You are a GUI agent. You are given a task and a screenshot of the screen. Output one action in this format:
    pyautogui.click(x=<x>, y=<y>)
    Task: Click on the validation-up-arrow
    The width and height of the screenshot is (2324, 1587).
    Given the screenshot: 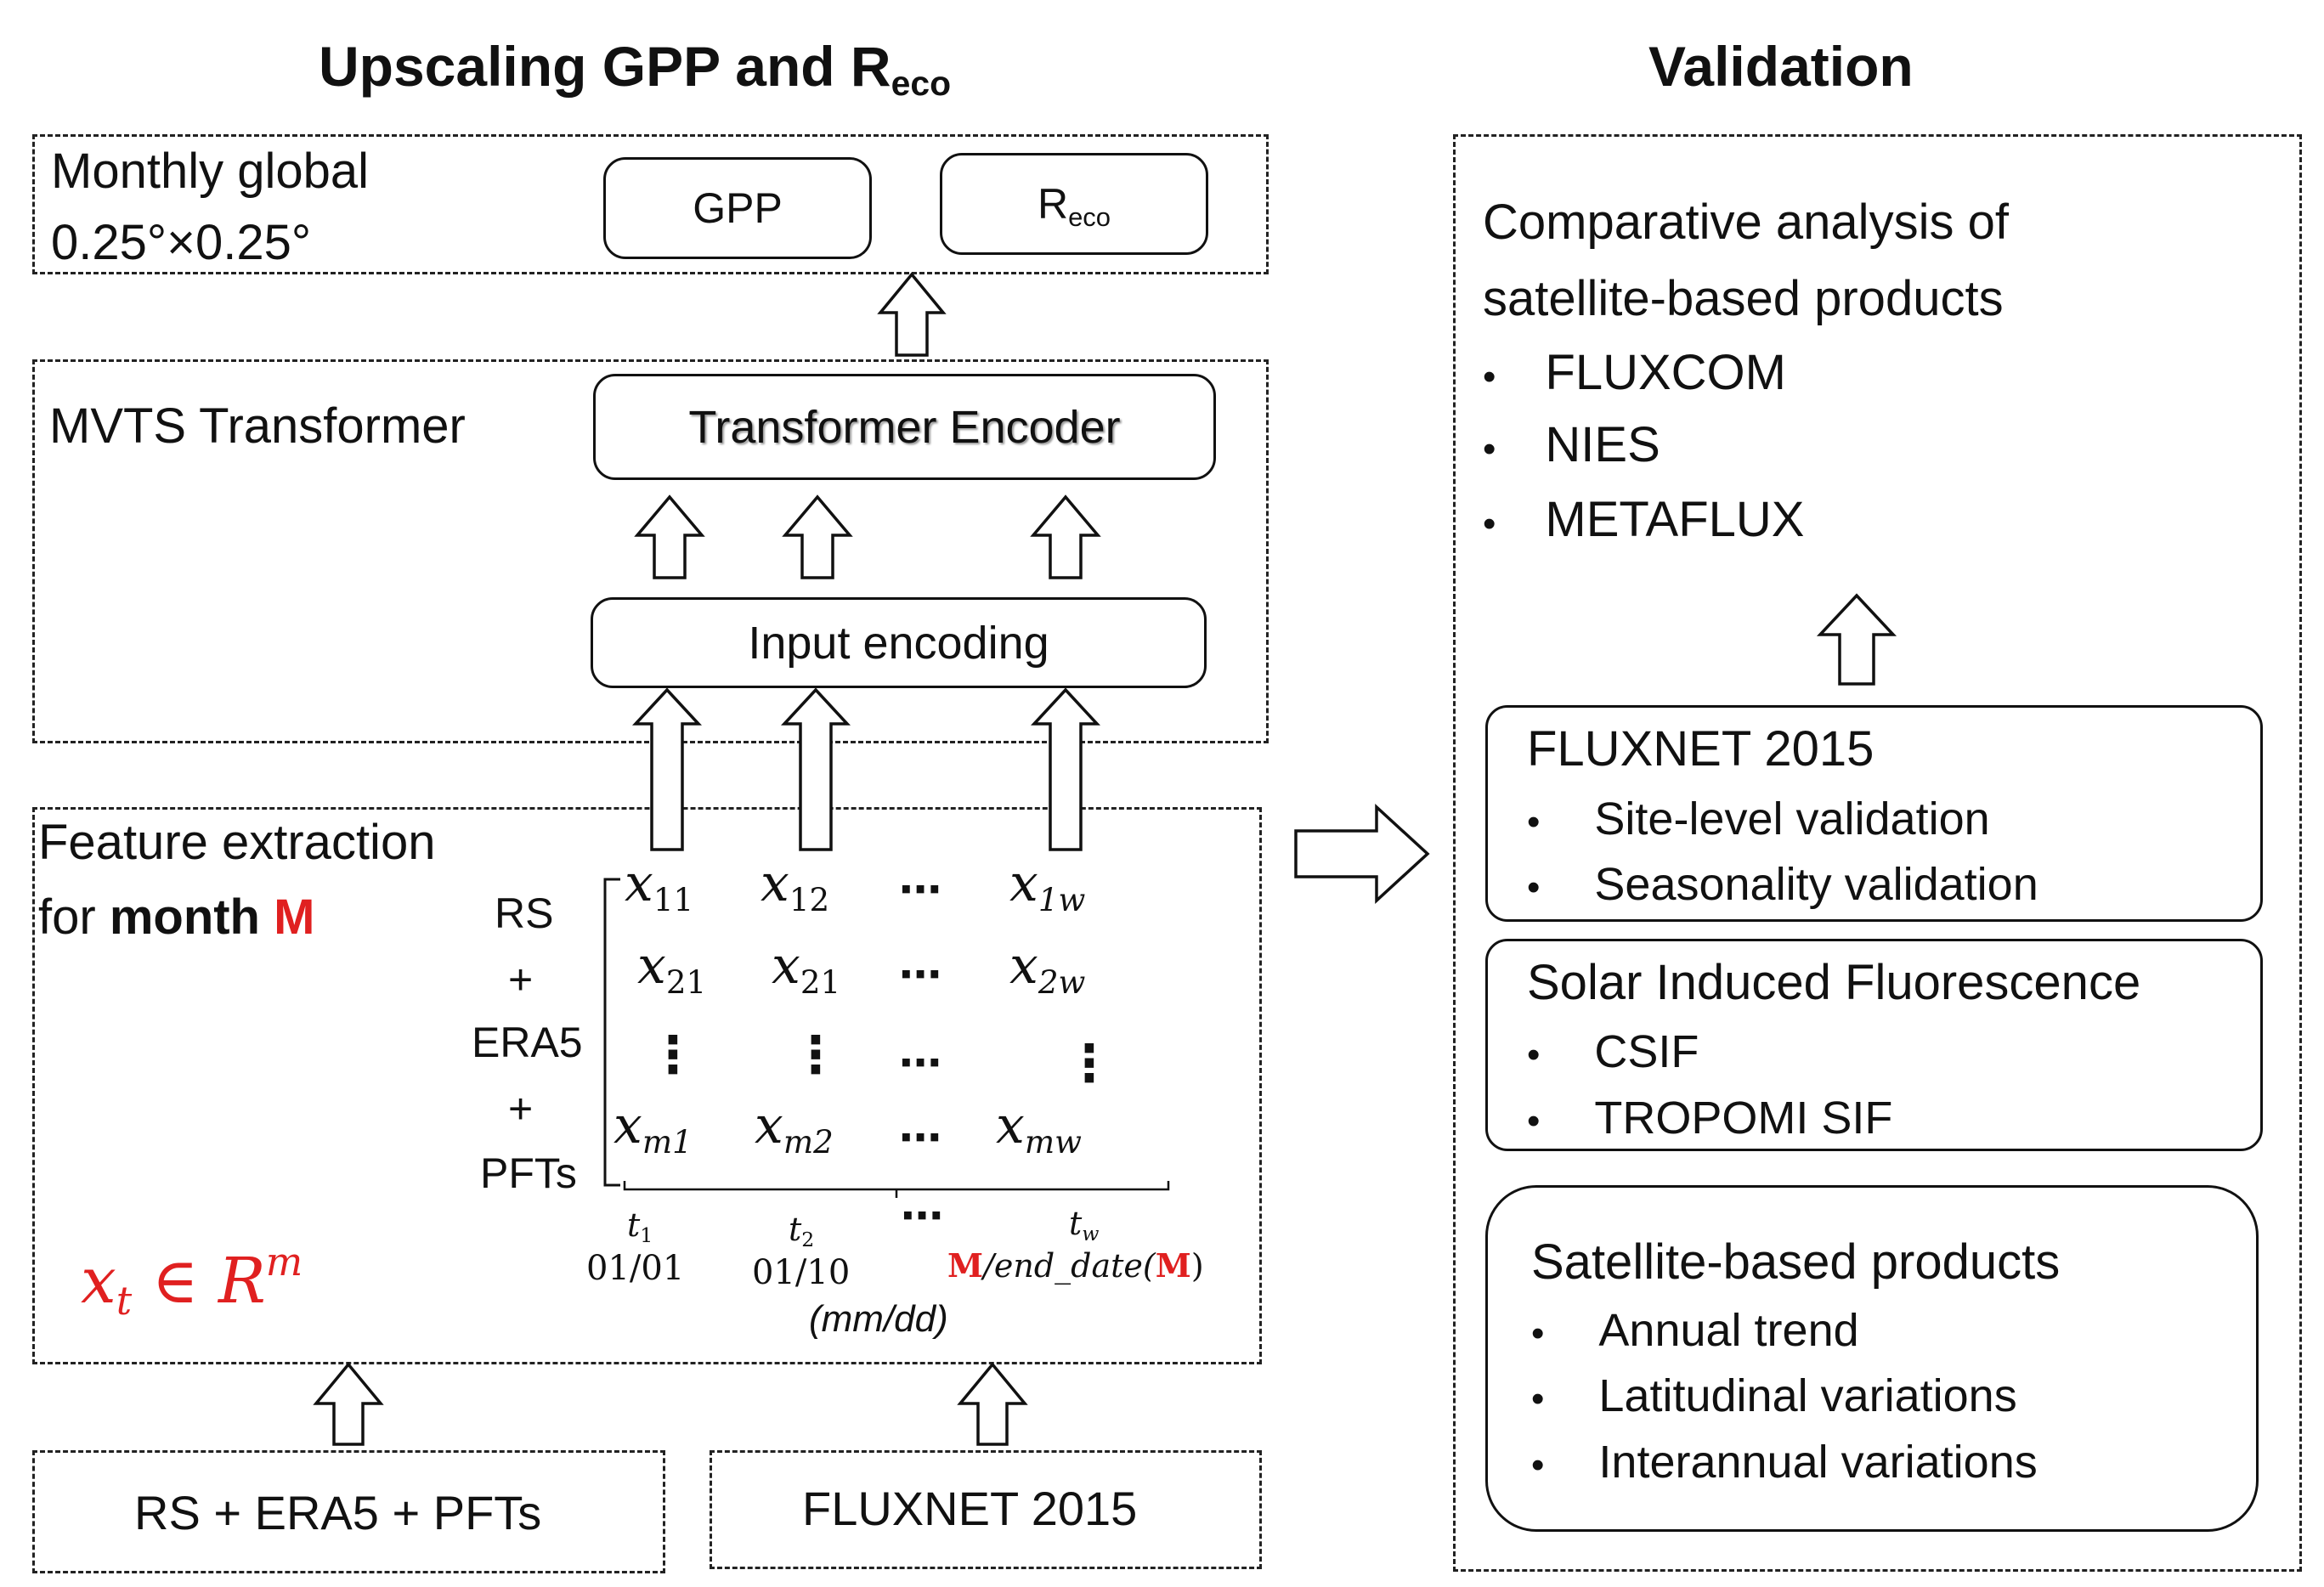 What is the action you would take?
    pyautogui.click(x=1856, y=639)
    